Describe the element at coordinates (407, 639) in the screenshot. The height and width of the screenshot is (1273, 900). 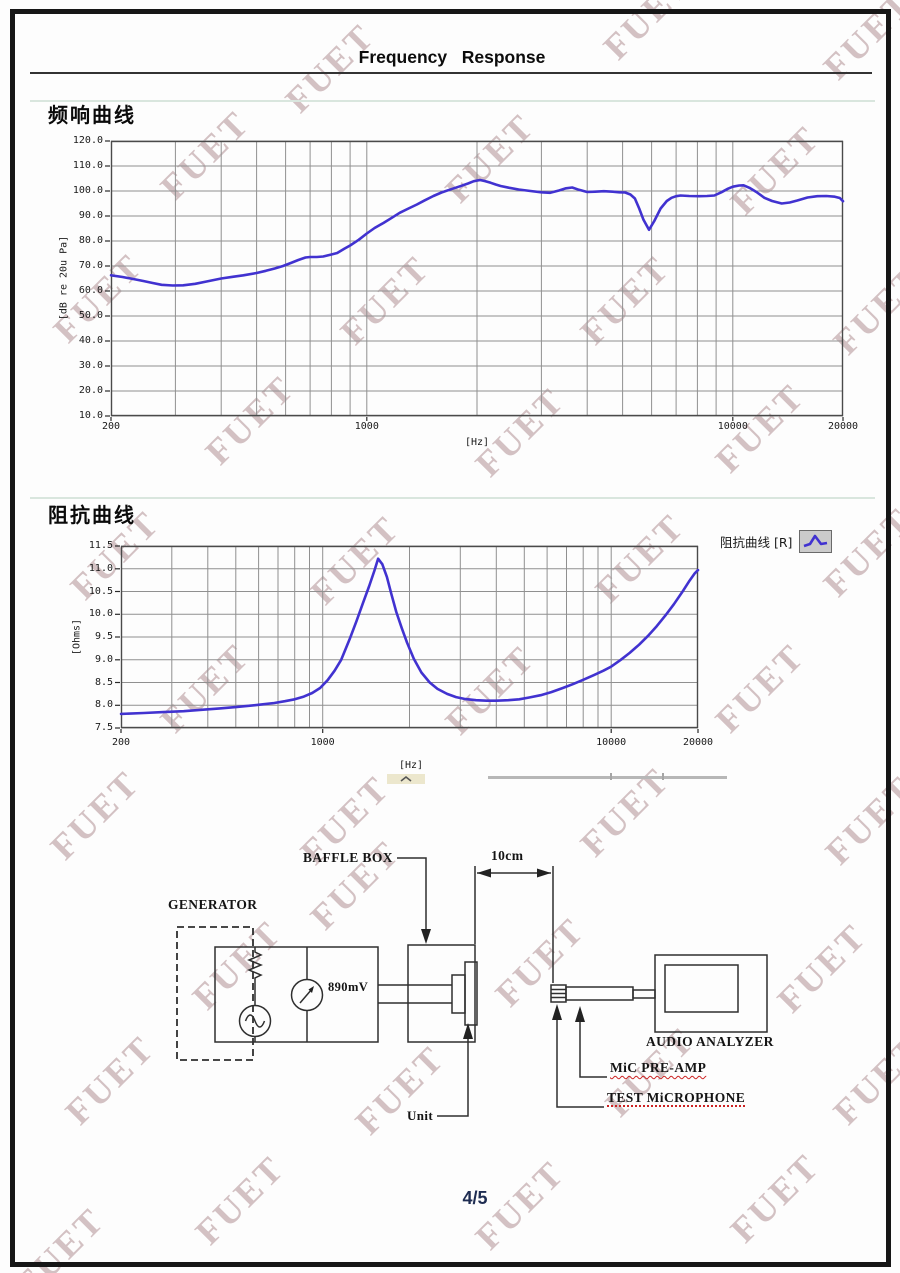
I see `impedance-chart` at that location.